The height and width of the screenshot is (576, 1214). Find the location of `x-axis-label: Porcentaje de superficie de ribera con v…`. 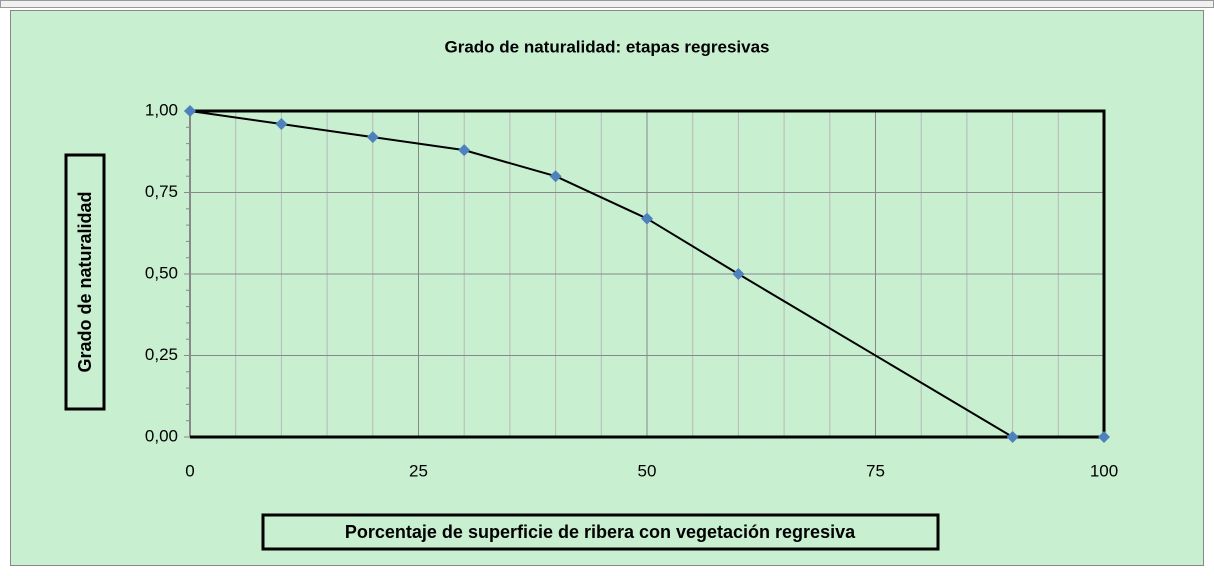

x-axis-label: Porcentaje de superficie de ribera con v… is located at coordinates (600, 532).